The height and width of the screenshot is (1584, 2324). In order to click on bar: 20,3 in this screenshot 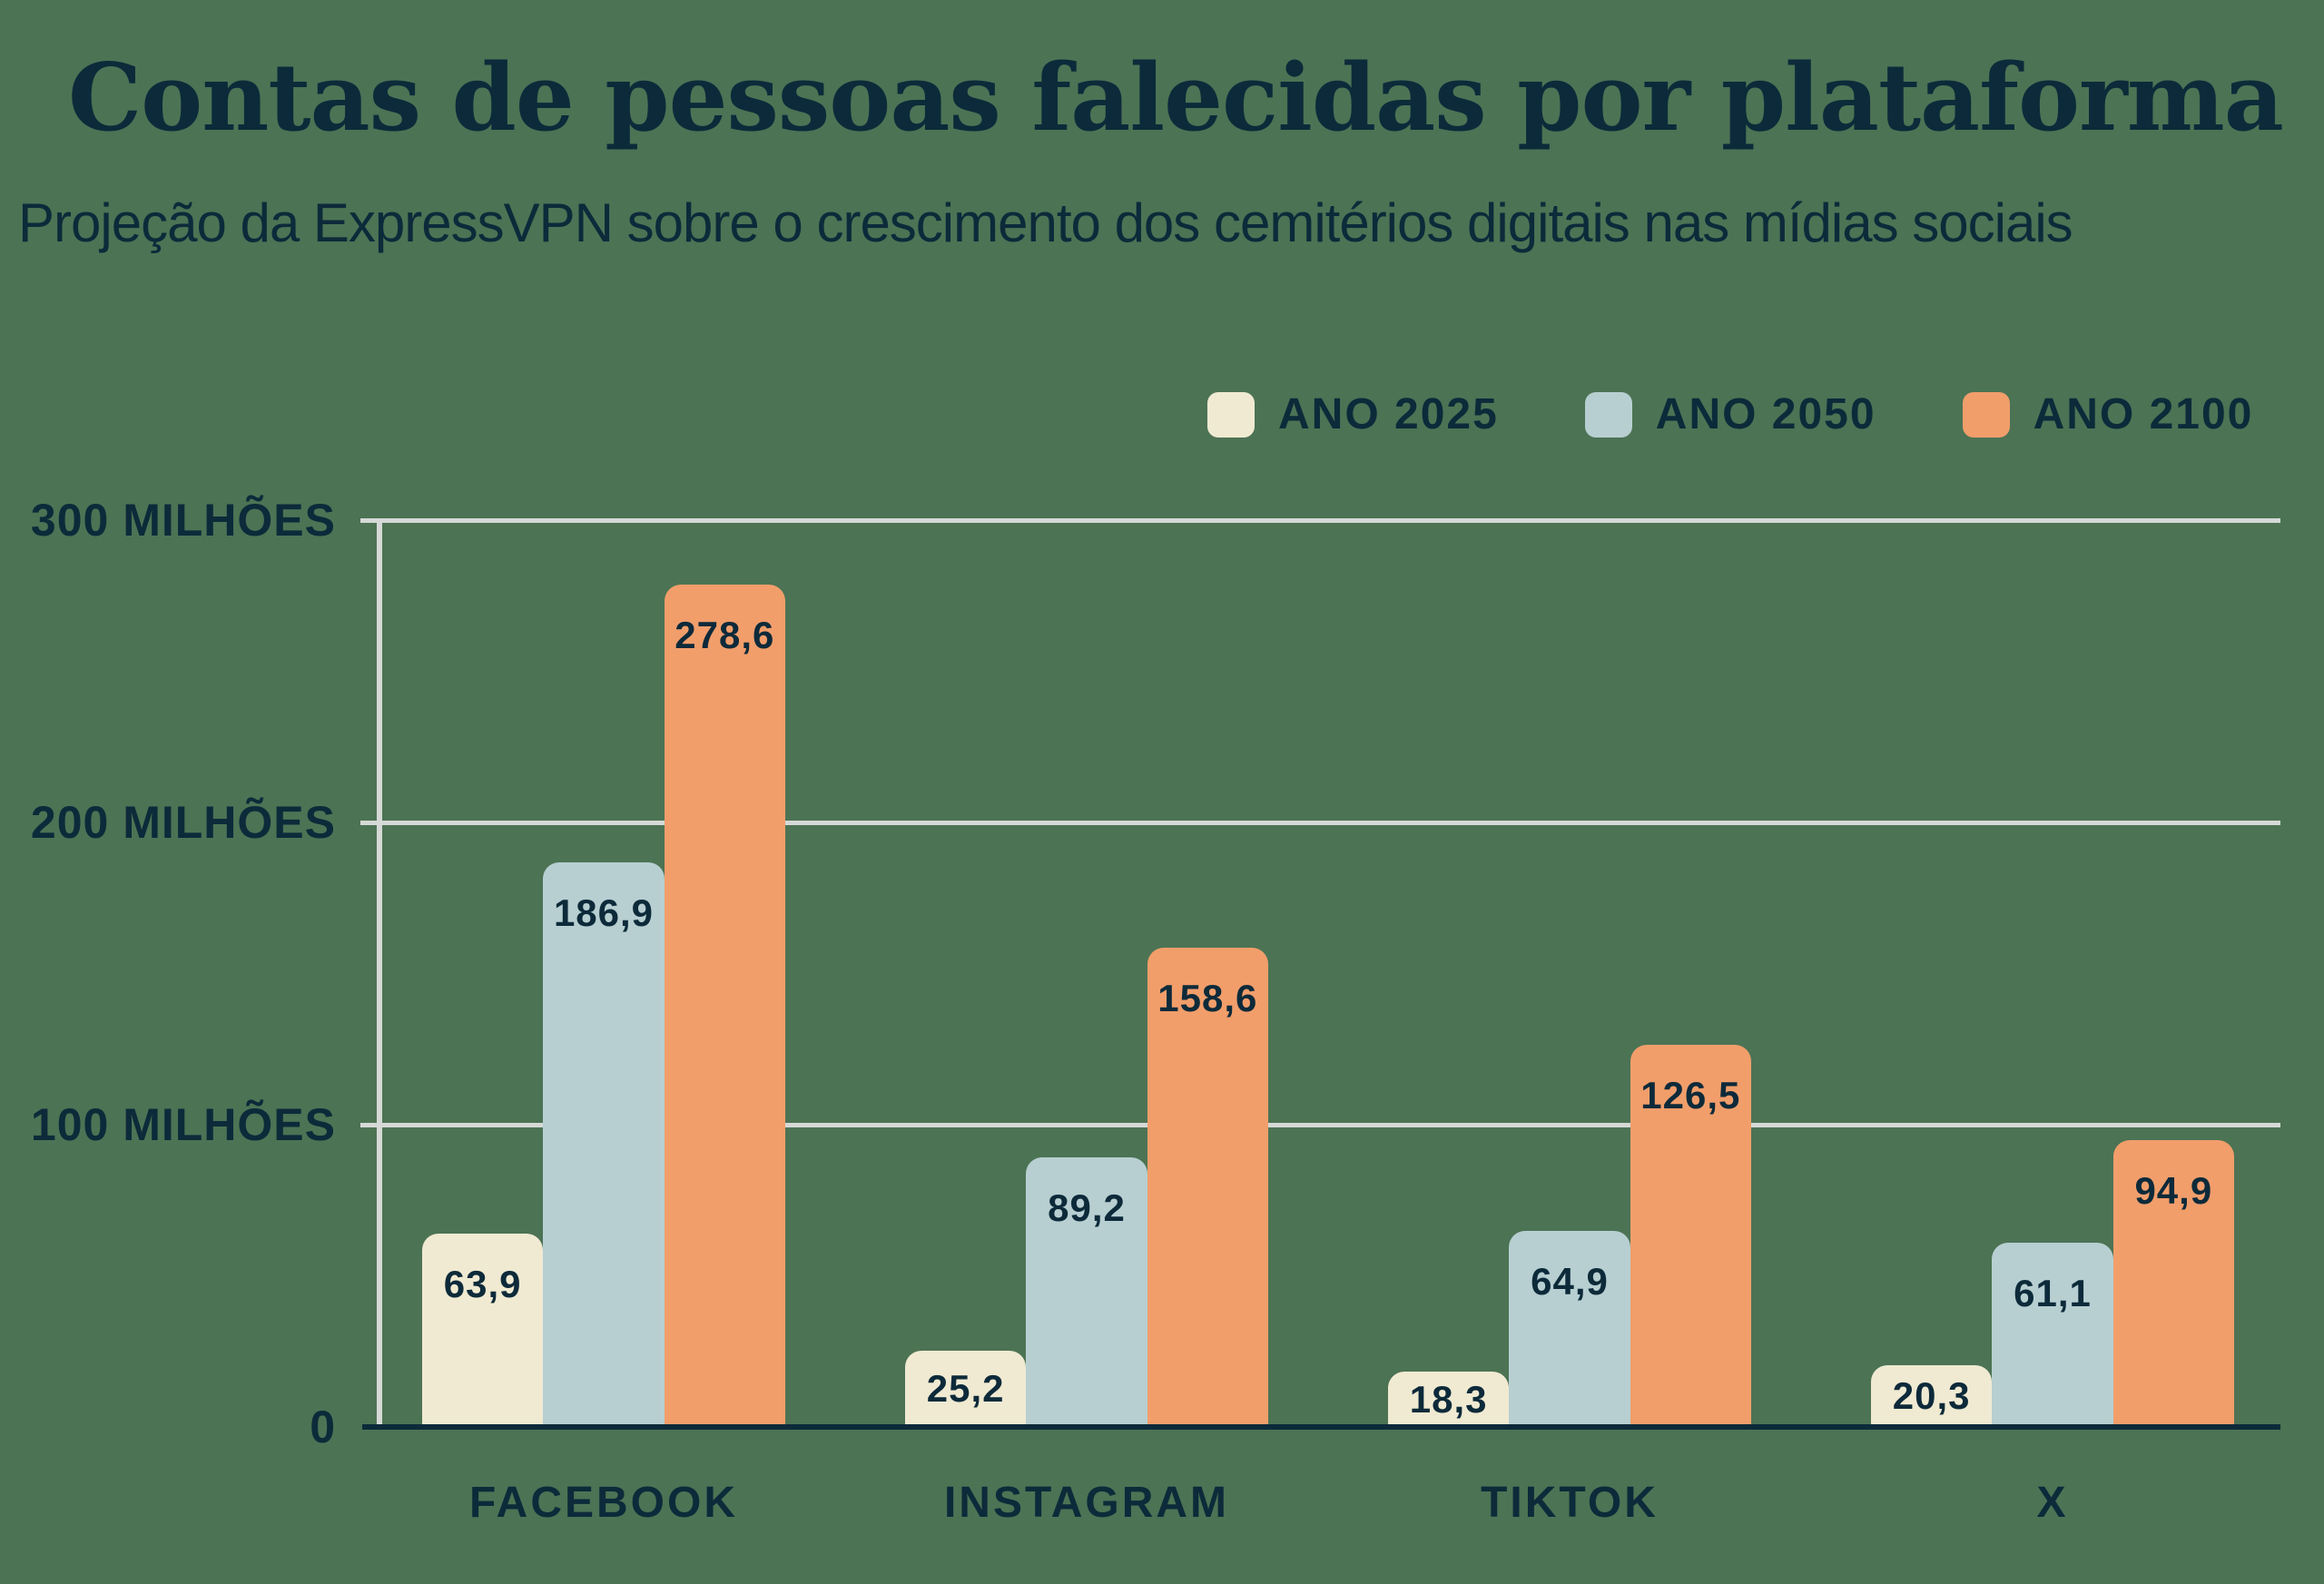, I will do `click(1932, 1396)`.